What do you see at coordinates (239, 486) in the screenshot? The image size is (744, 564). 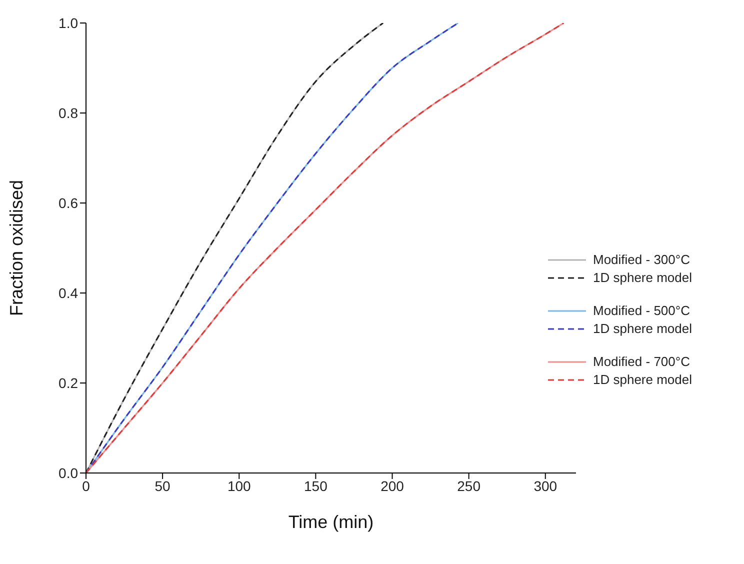 I see `x-tick-label: 100` at bounding box center [239, 486].